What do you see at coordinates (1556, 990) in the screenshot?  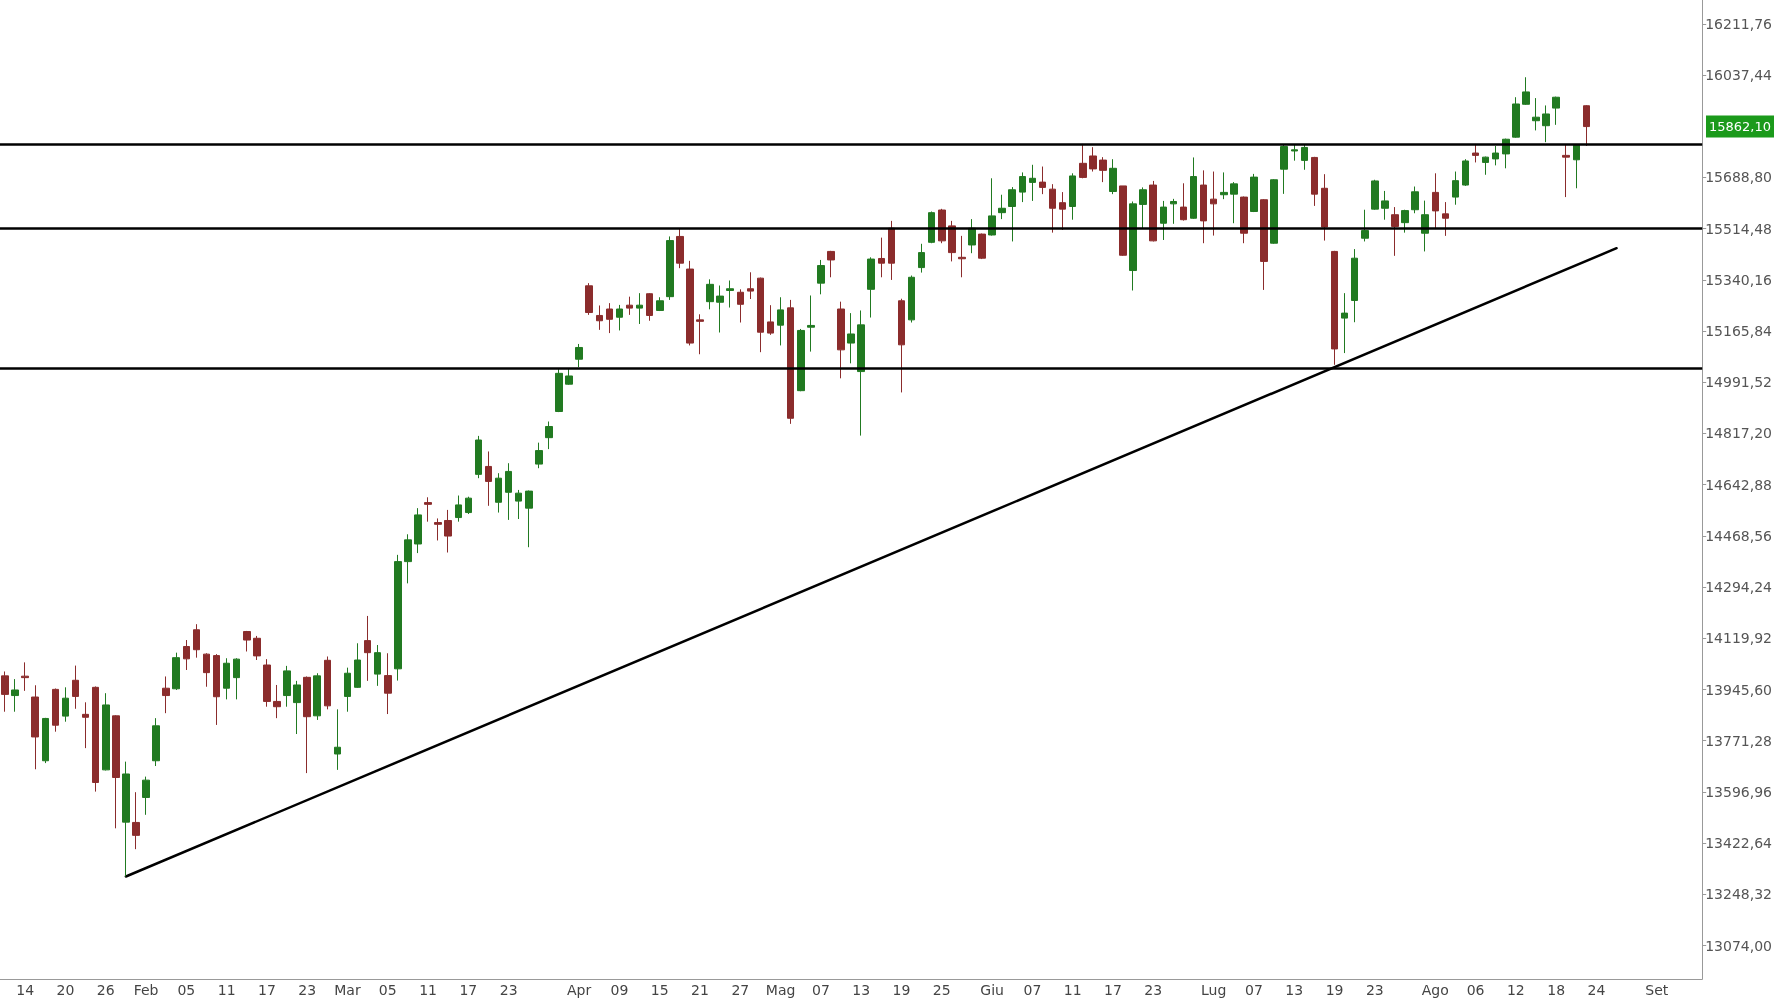 I see `x-tick-label: 18` at bounding box center [1556, 990].